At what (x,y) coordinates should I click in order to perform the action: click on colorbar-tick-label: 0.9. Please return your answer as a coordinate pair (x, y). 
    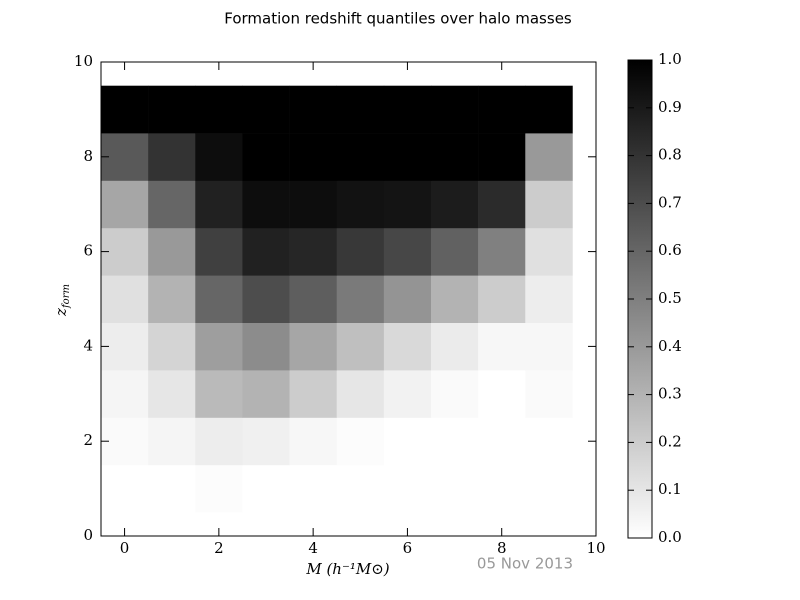
    Looking at the image, I should click on (670, 107).